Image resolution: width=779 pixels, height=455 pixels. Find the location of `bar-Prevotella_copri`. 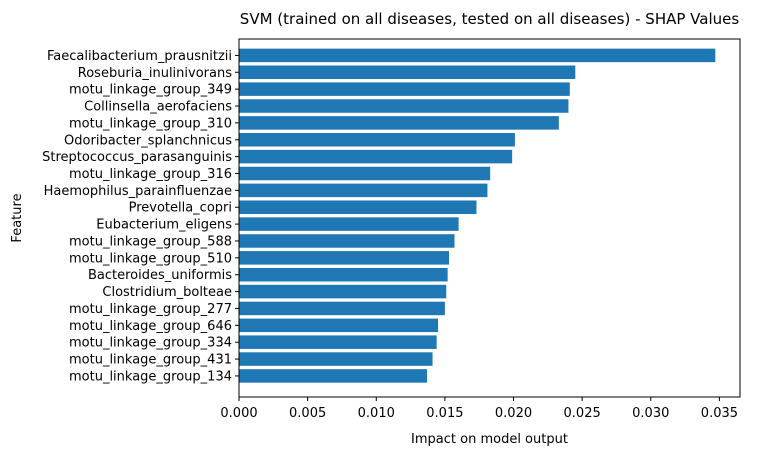

bar-Prevotella_copri is located at coordinates (358, 207).